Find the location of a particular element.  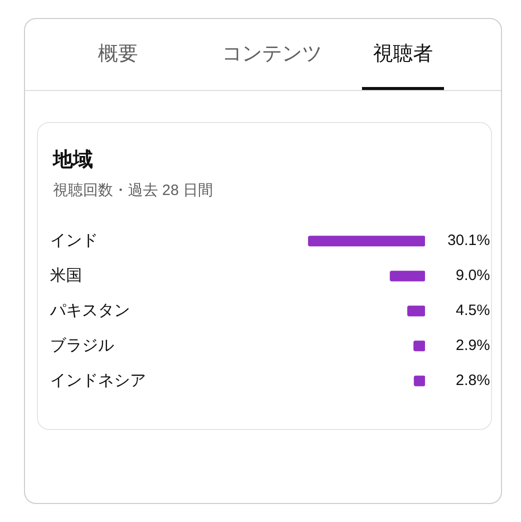

data-label: 4.5% is located at coordinates (473, 311).